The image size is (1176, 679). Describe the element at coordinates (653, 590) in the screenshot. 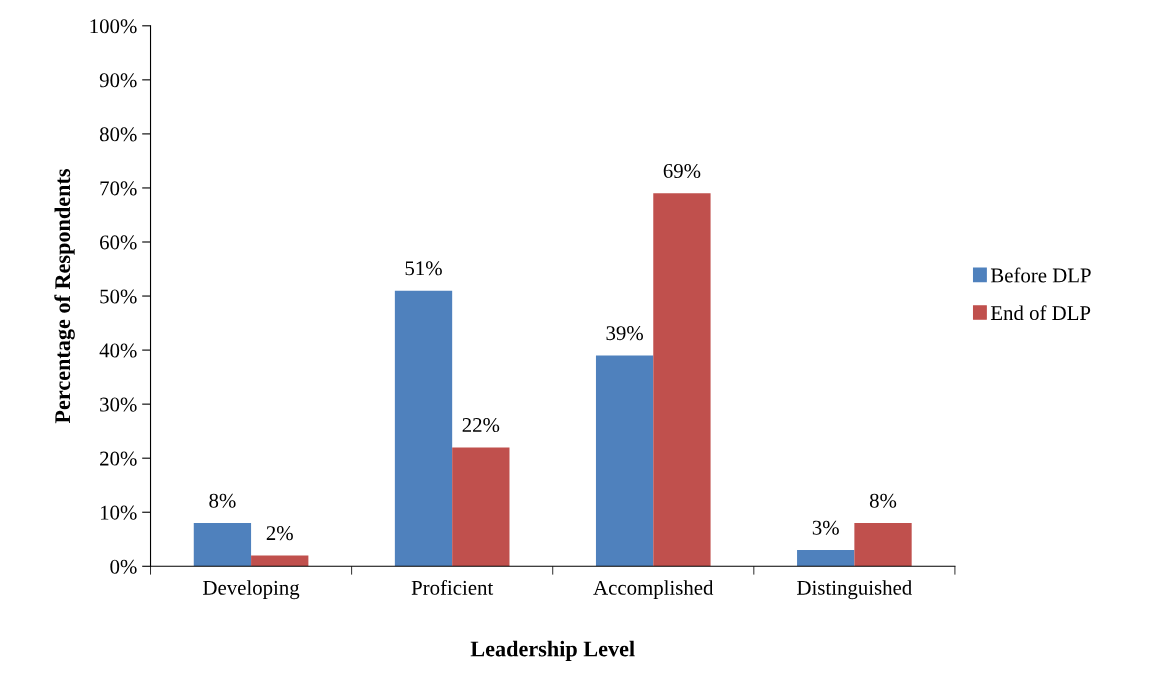

I see `x-tick-label: Accomplished` at that location.